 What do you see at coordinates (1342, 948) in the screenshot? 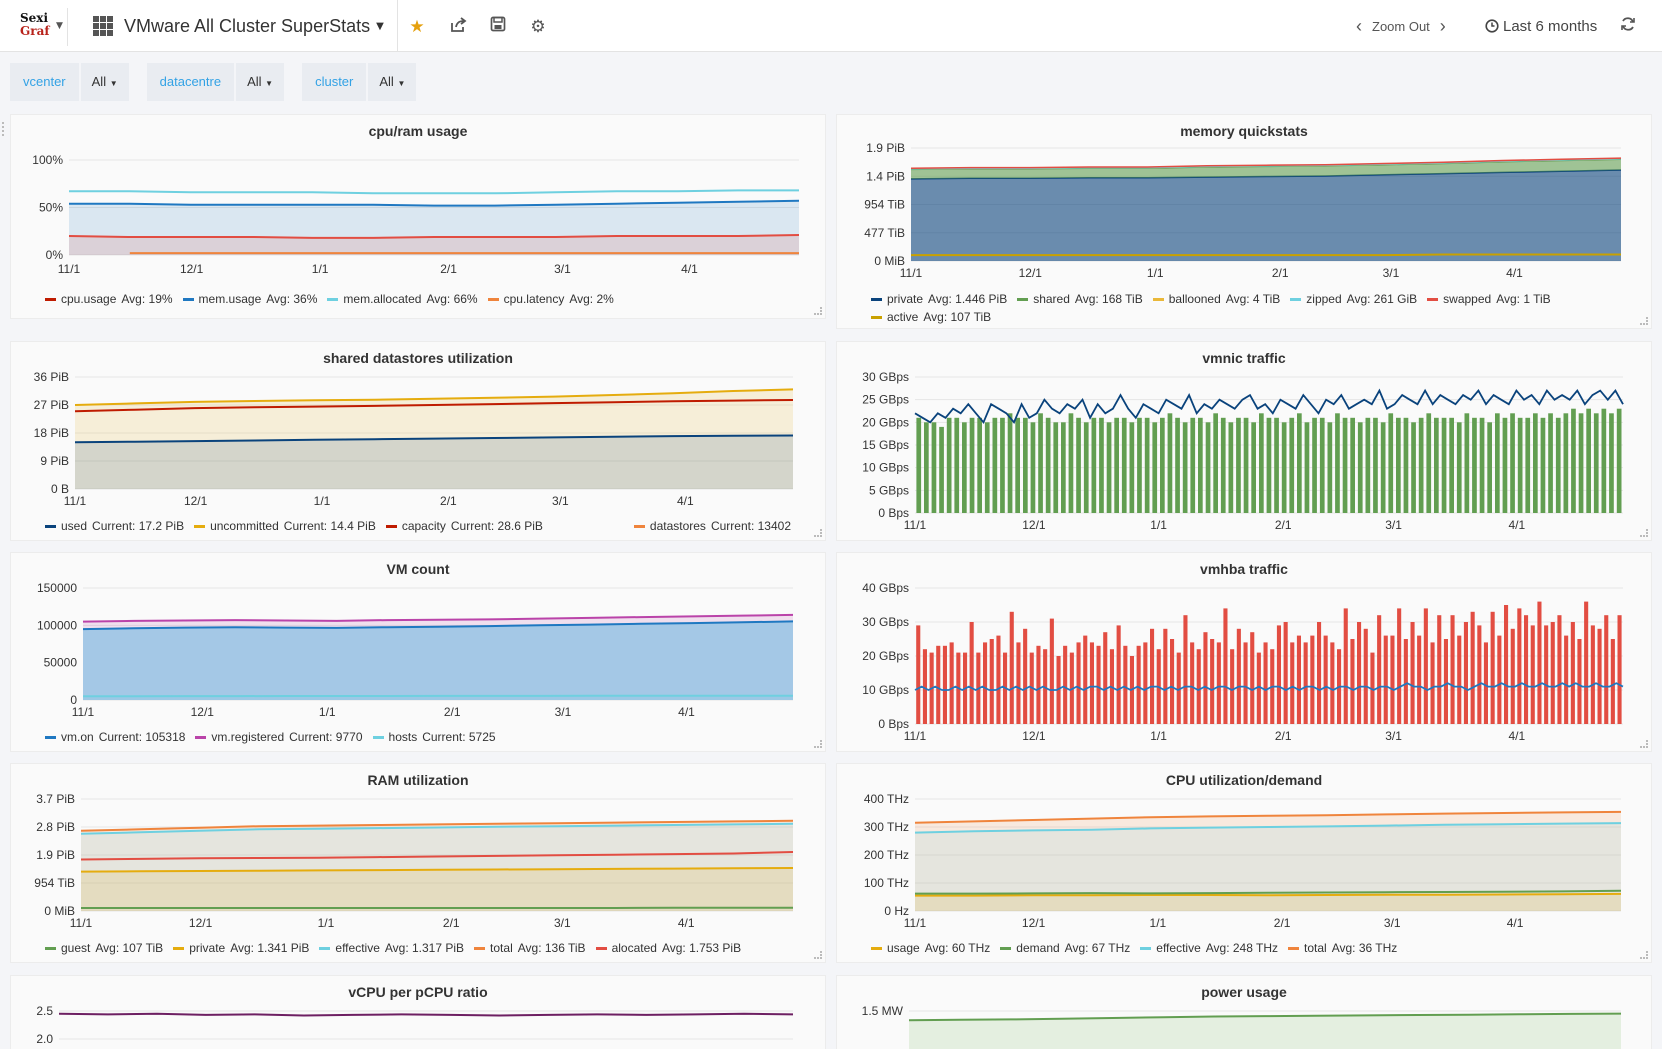
I see `legend-item: total Avg: 36 THz` at bounding box center [1342, 948].